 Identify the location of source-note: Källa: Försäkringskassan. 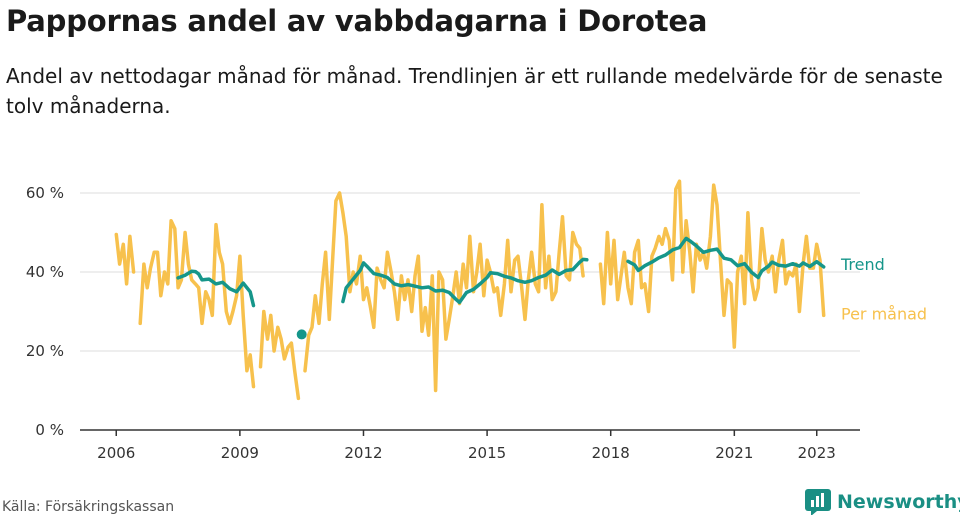
(88, 507).